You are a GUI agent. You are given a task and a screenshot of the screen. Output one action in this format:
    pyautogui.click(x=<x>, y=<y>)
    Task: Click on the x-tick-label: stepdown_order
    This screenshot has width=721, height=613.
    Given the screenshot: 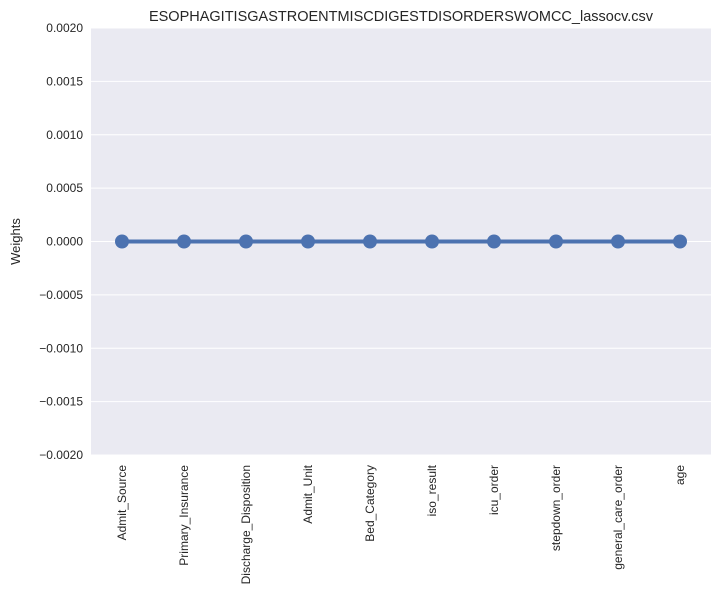 What is the action you would take?
    pyautogui.click(x=556, y=508)
    